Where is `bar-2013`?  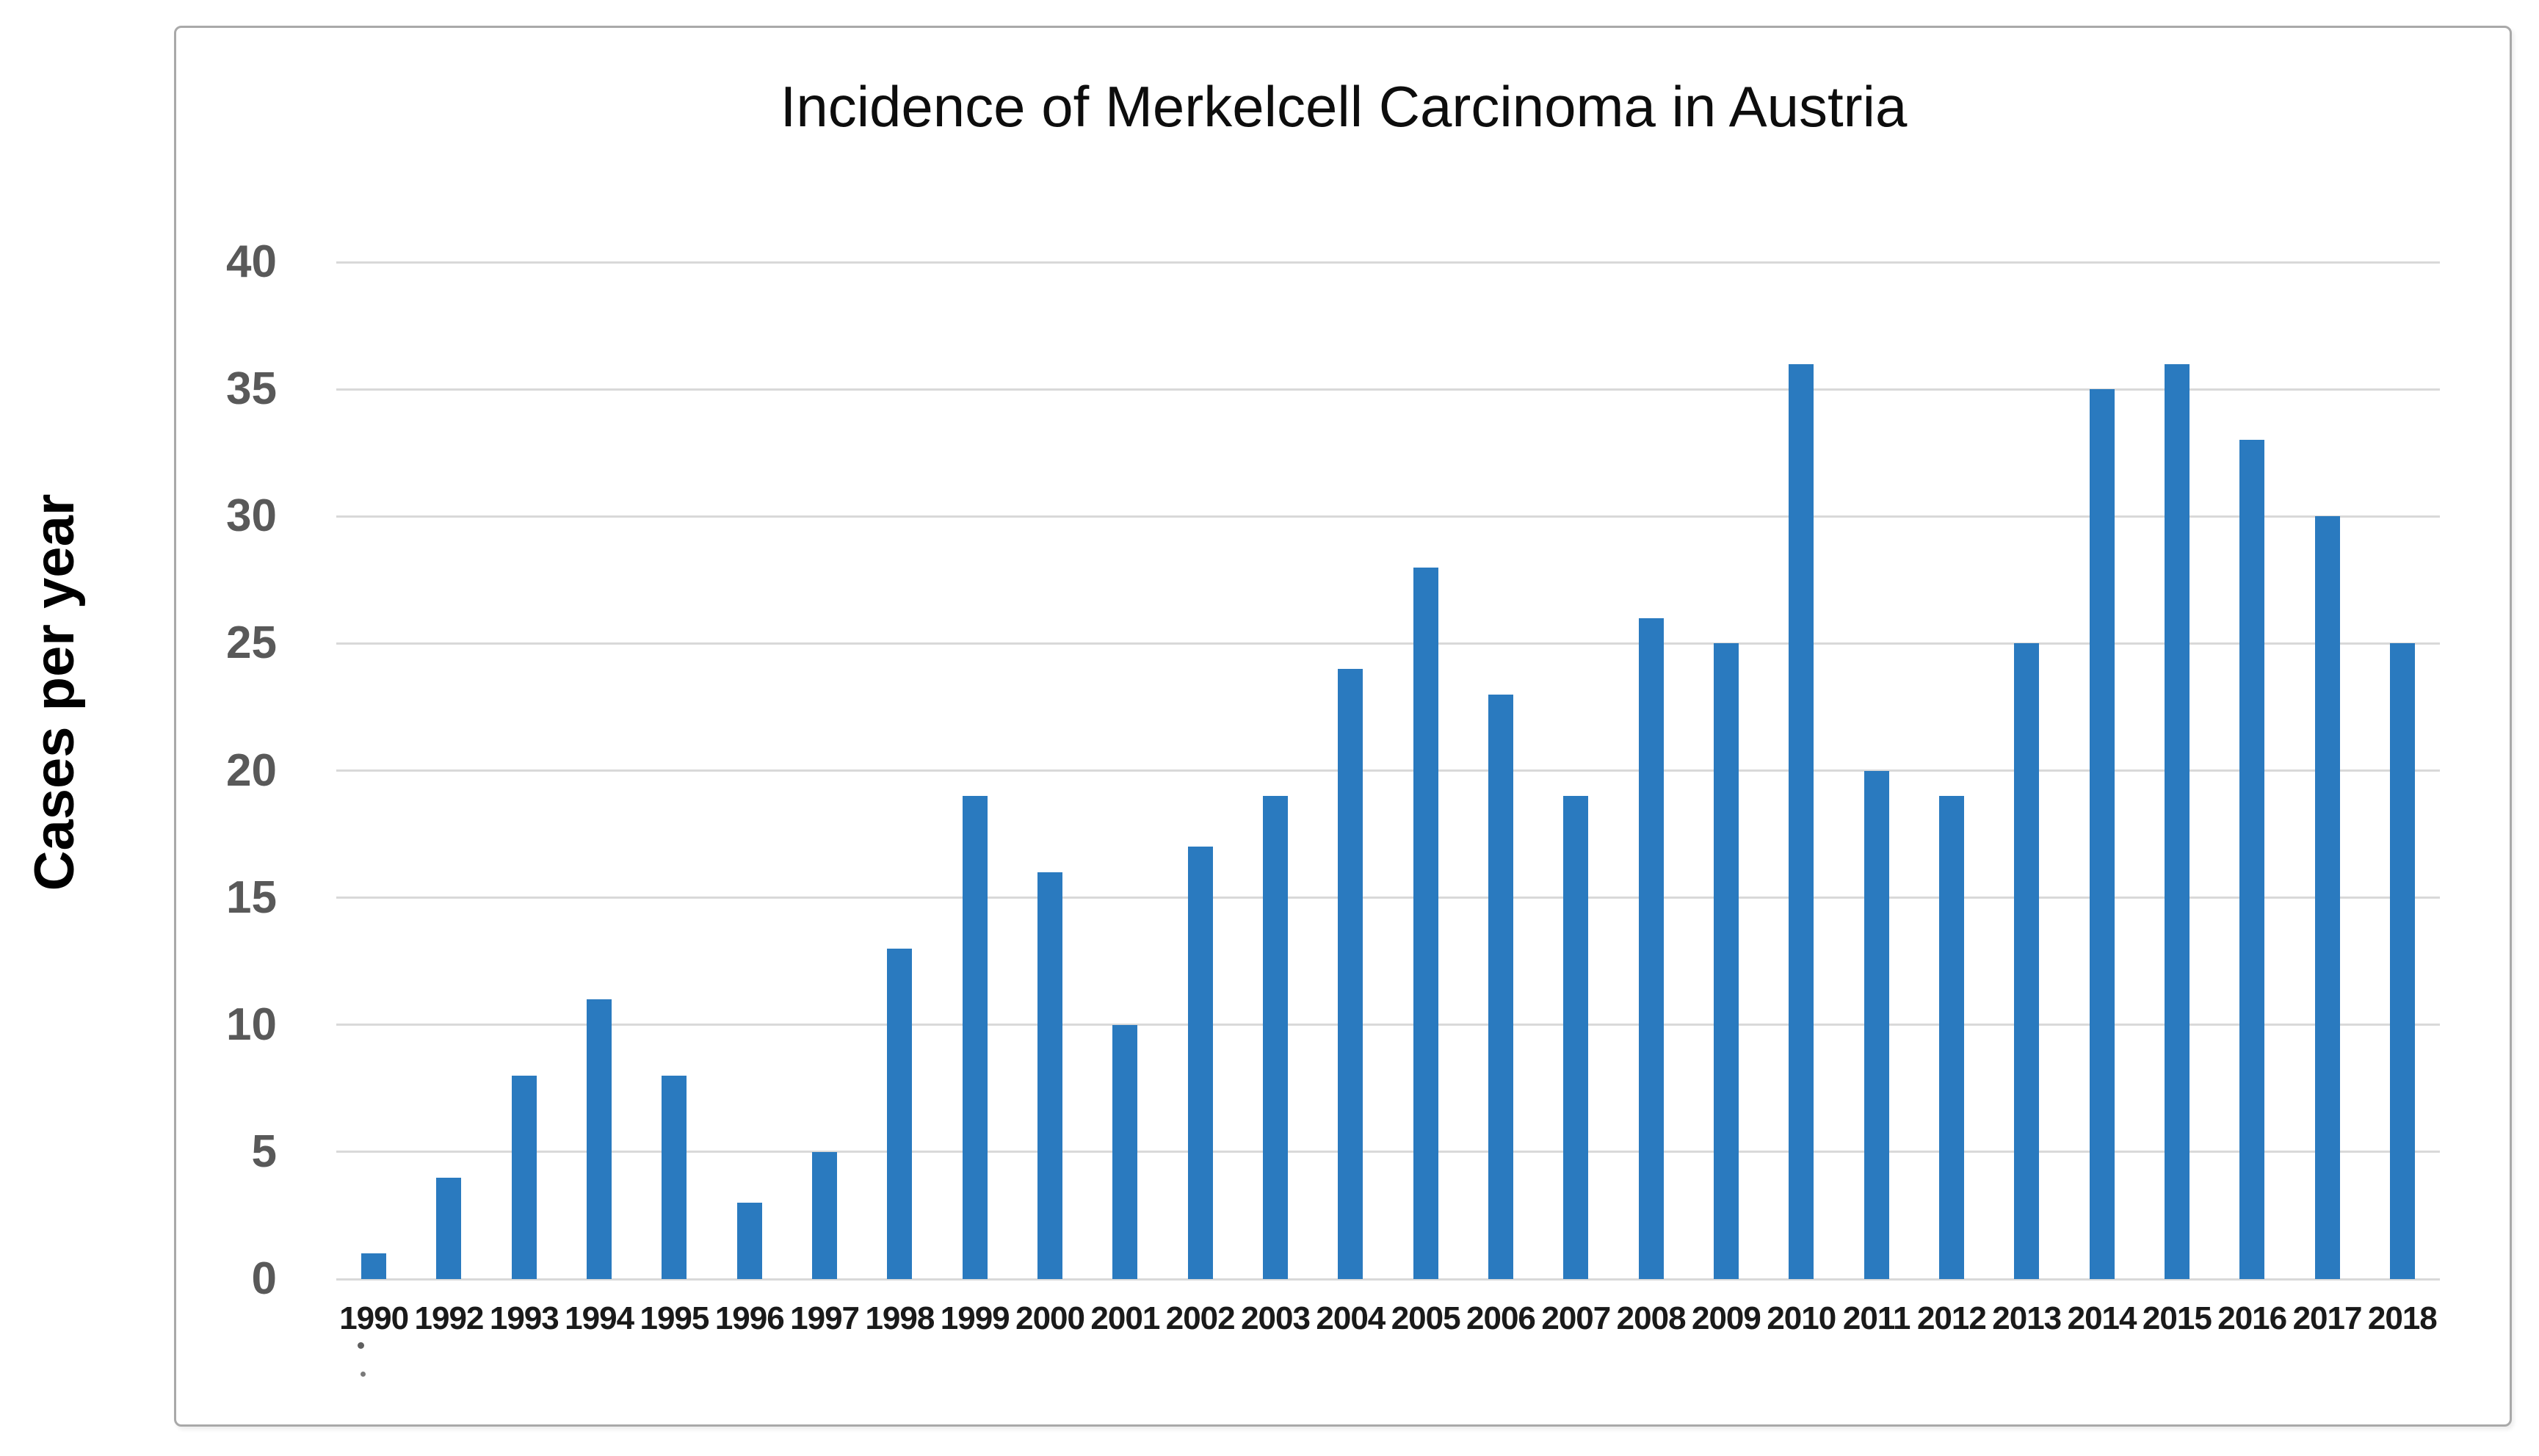 bar-2013 is located at coordinates (2027, 961).